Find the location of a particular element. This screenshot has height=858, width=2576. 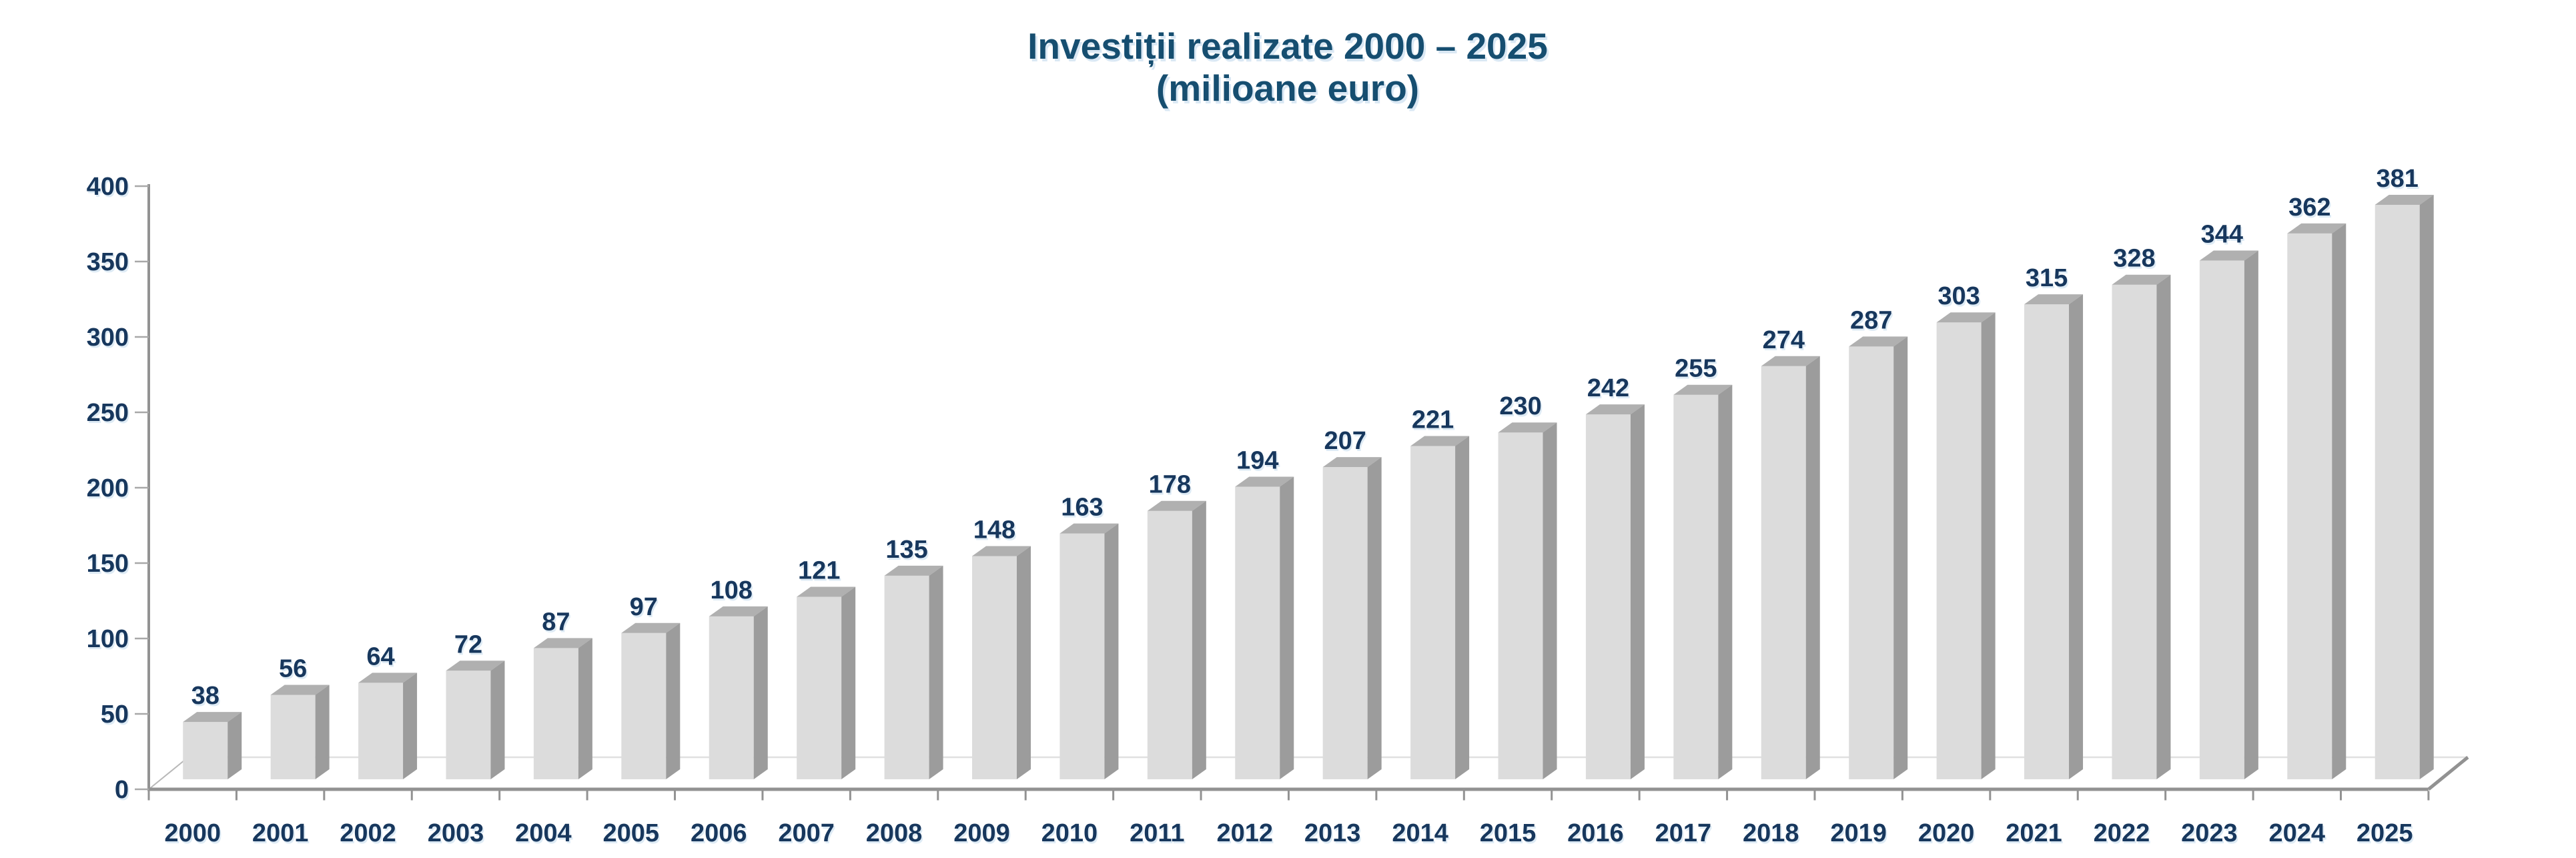

bar-value-label: 315 is located at coordinates (2047, 278).